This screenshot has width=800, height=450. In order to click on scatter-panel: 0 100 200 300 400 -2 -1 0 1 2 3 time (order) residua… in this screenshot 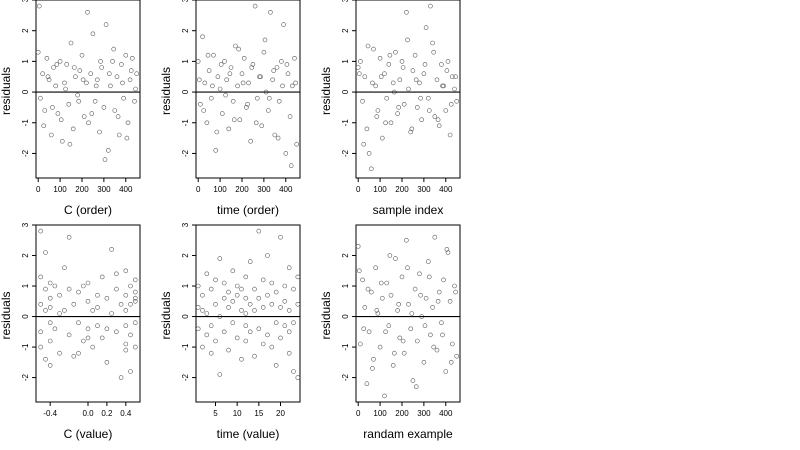, I will do `click(230, 108)`.